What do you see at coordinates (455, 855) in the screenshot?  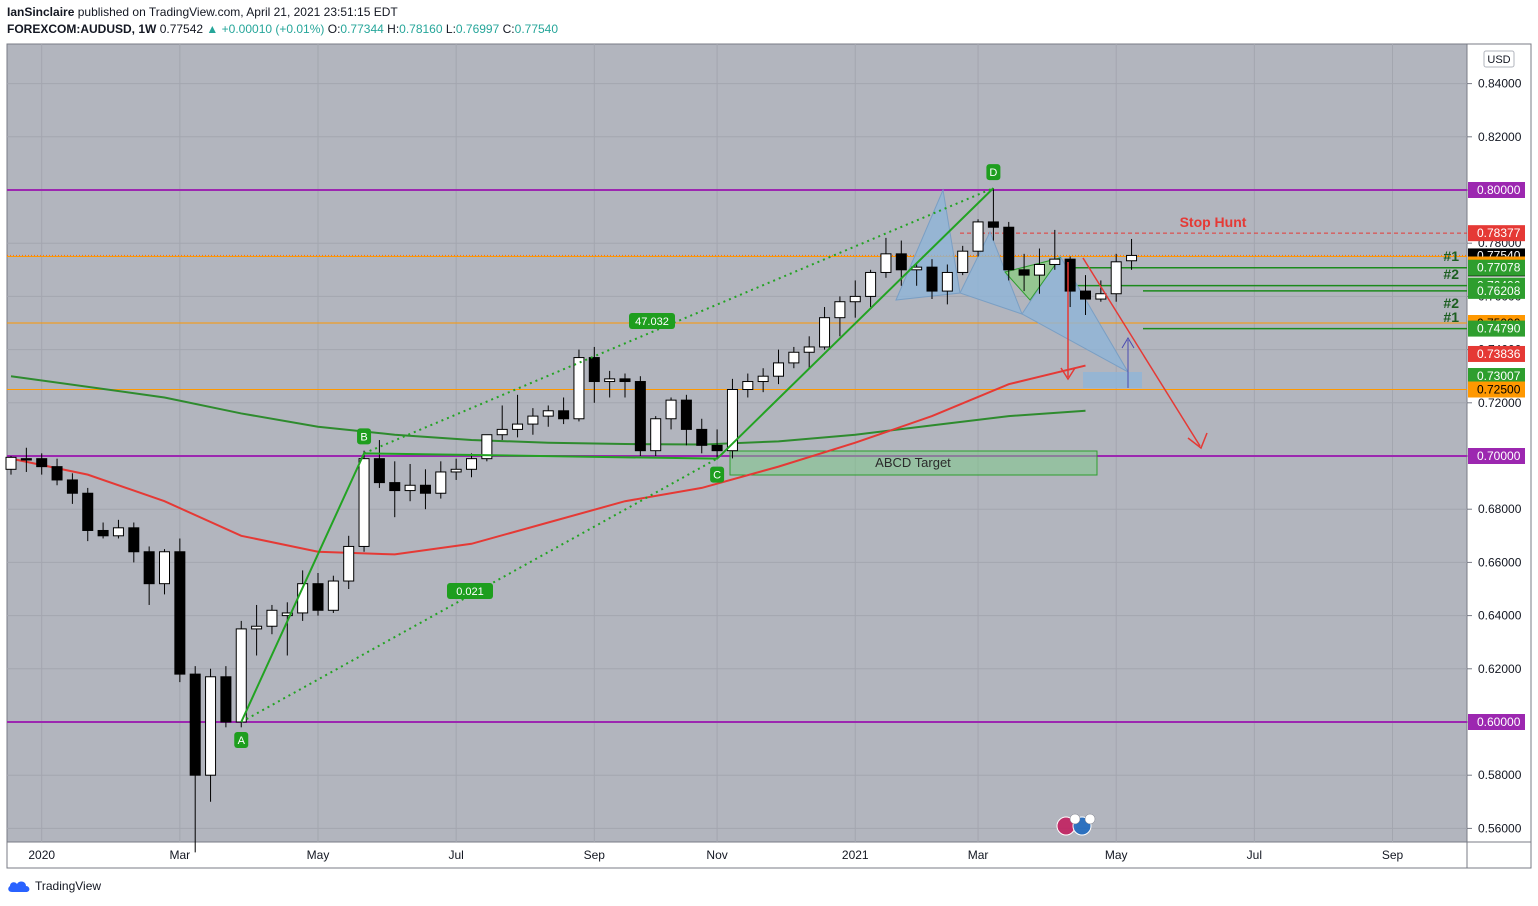 I see `time-tick-label: Jul` at bounding box center [455, 855].